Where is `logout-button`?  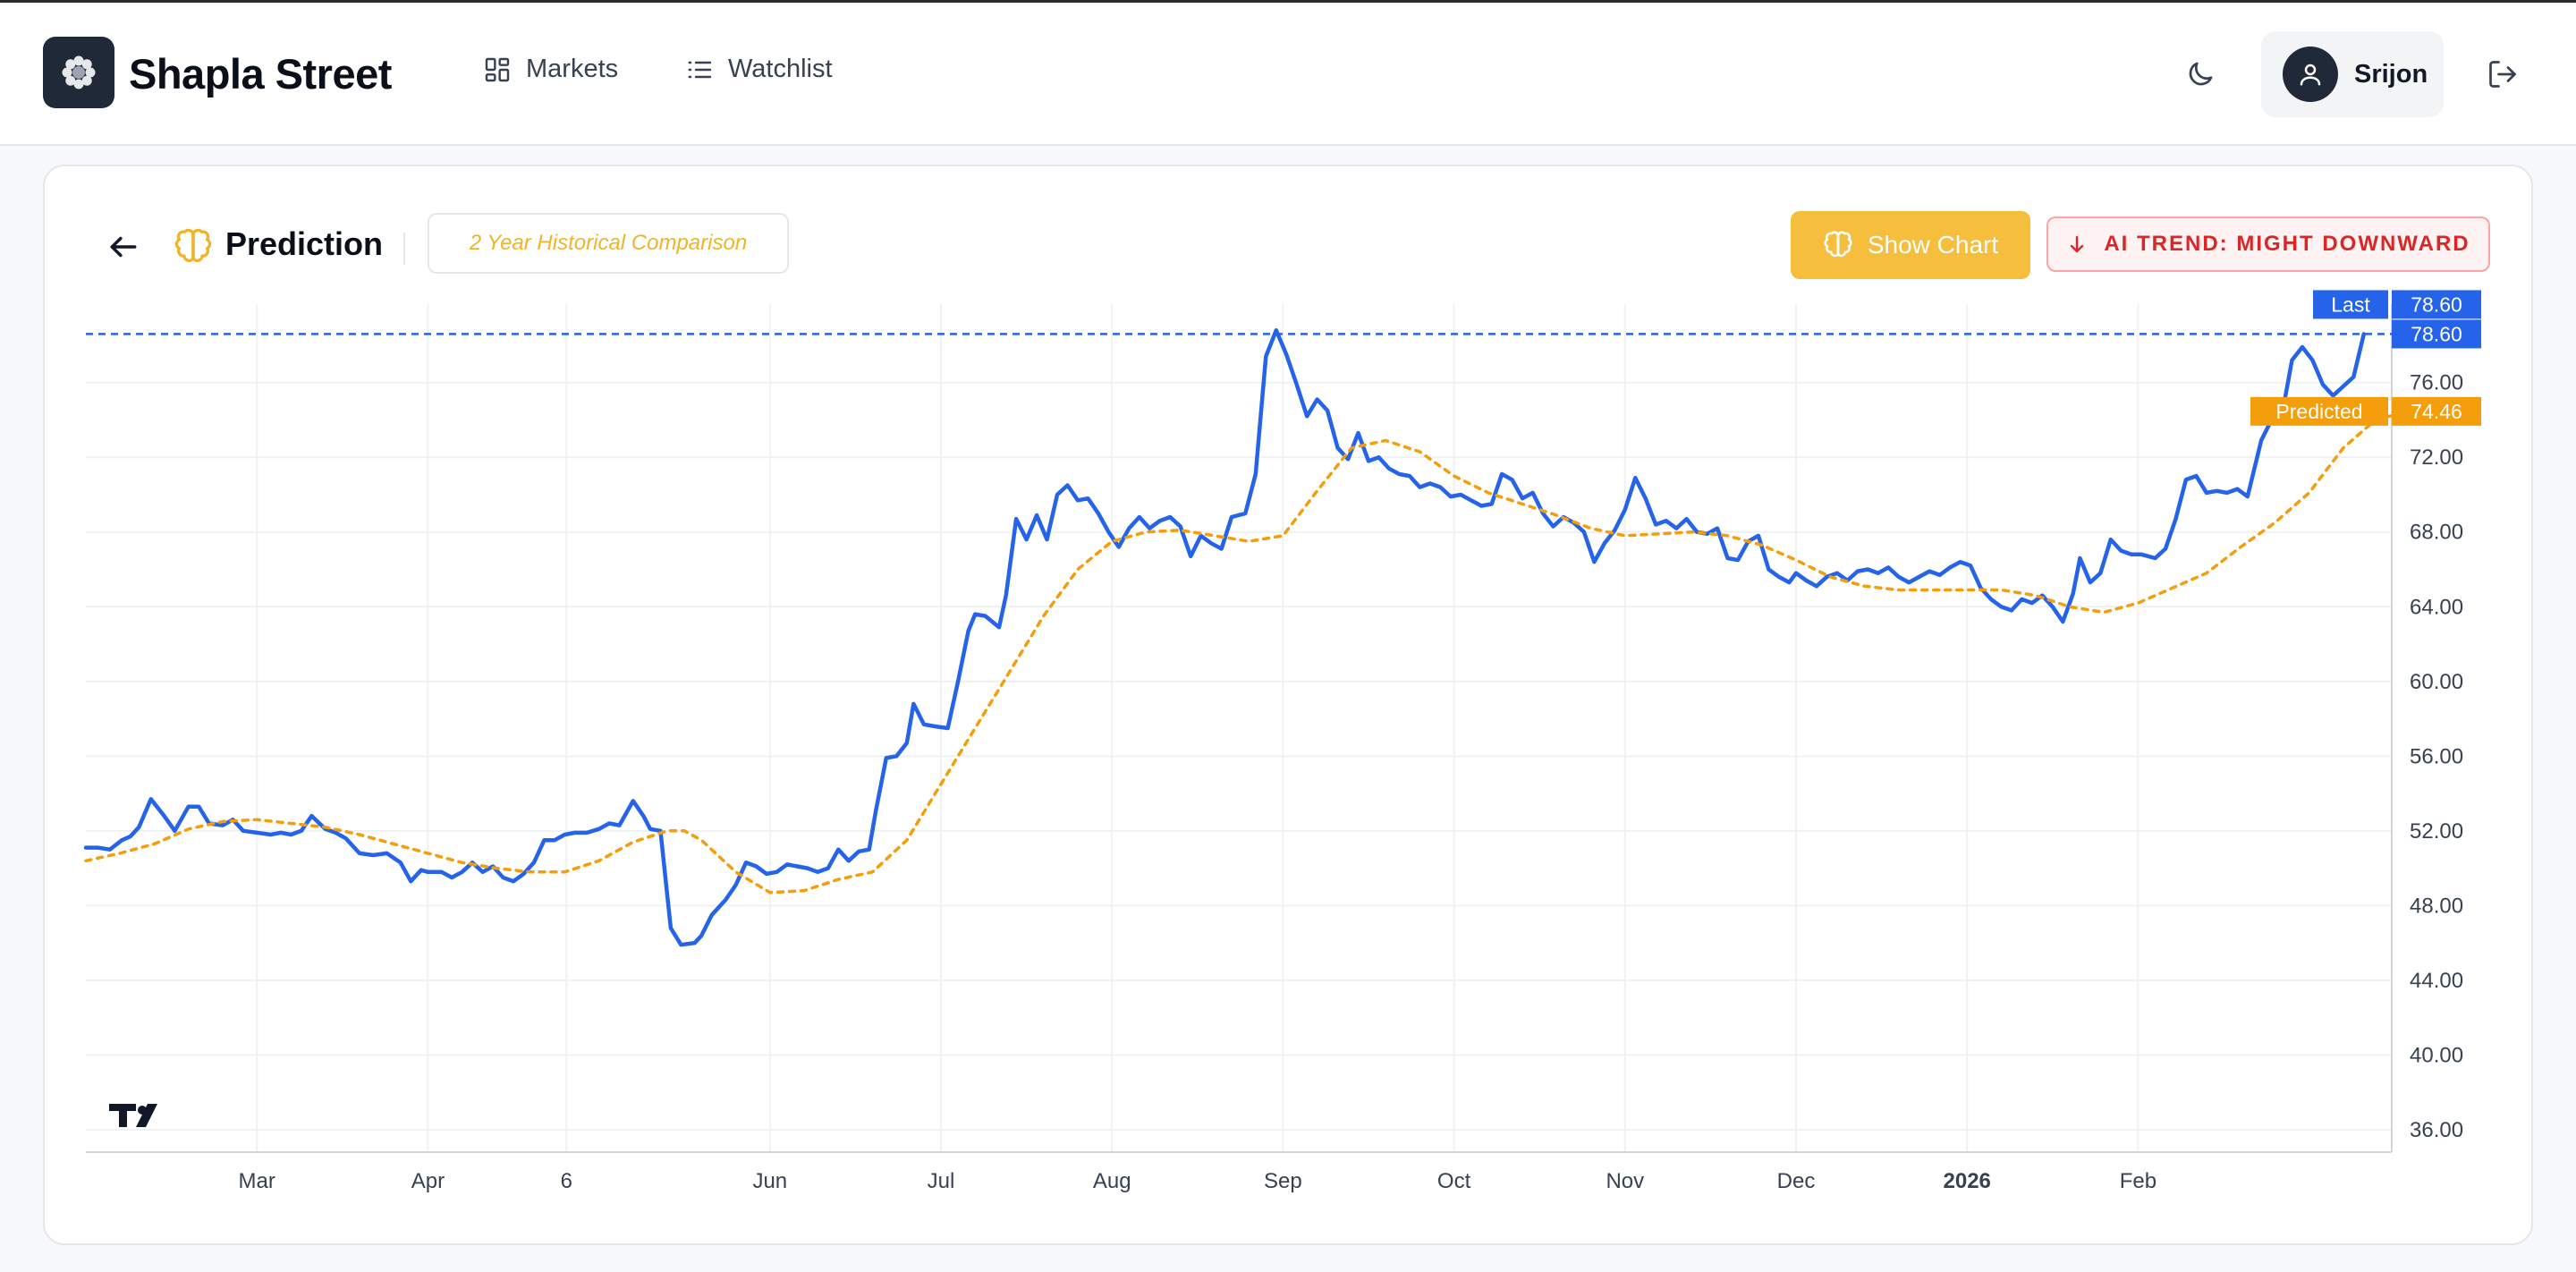
logout-button is located at coordinates (2502, 74).